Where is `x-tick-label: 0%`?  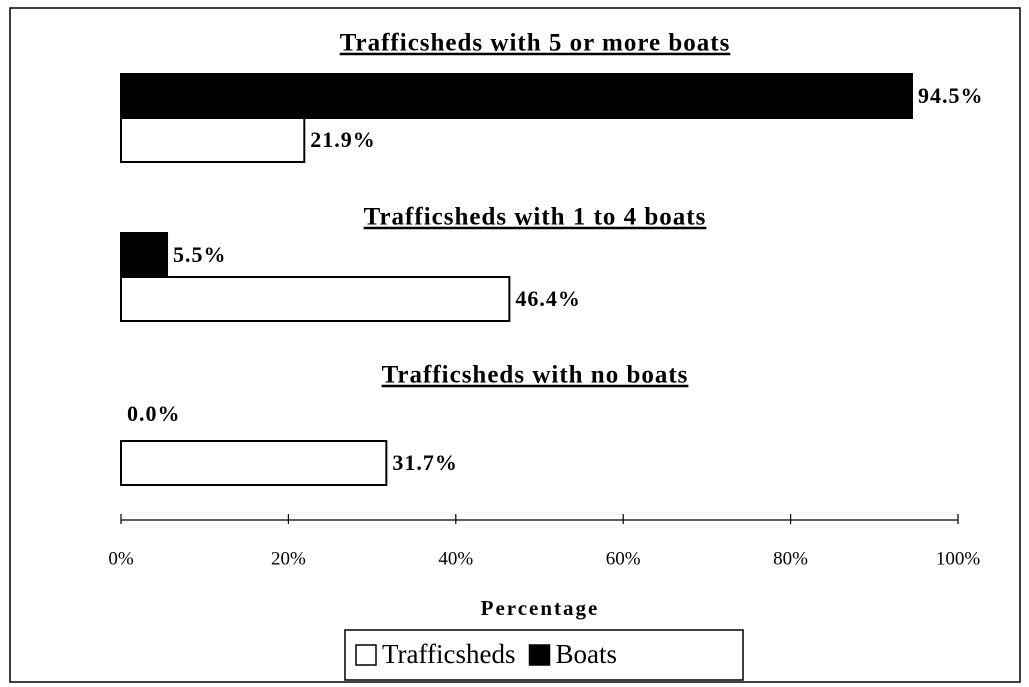 x-tick-label: 0% is located at coordinates (121, 558).